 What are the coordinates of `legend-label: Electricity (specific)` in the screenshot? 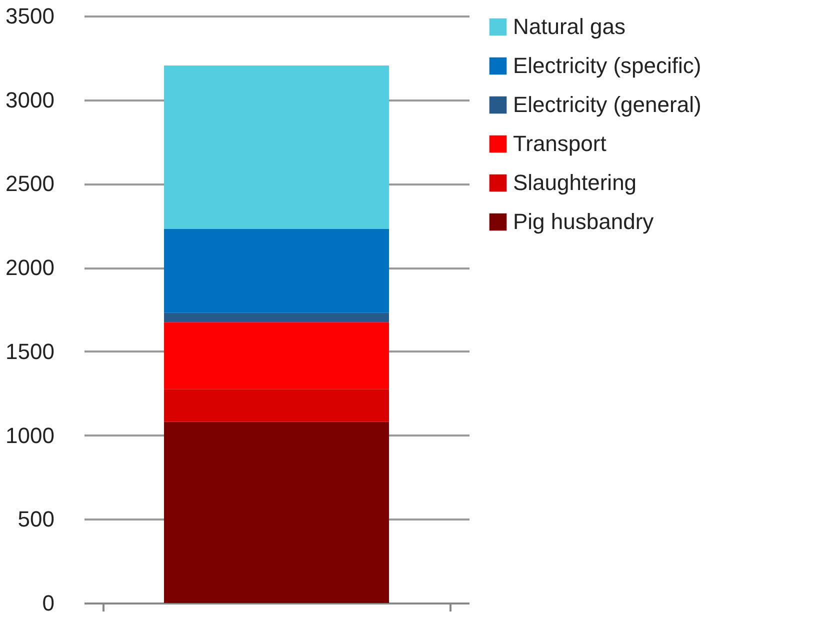 It's located at (607, 65).